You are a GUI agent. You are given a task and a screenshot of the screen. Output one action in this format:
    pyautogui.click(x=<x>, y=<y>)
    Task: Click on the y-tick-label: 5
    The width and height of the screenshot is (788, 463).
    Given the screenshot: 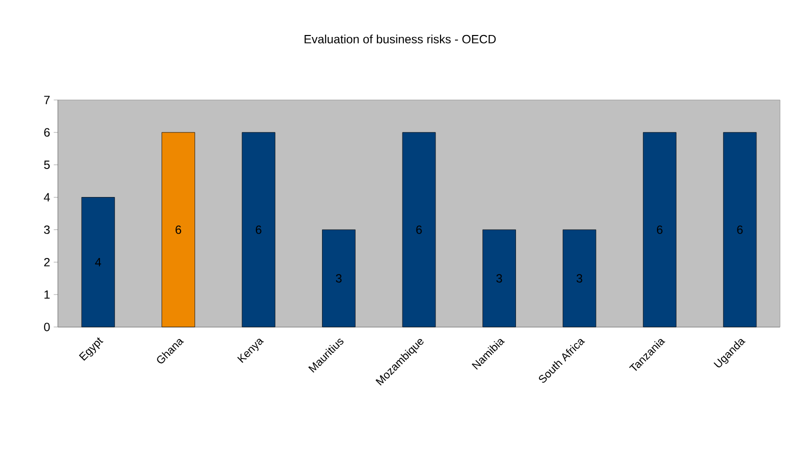 What is the action you would take?
    pyautogui.click(x=47, y=165)
    